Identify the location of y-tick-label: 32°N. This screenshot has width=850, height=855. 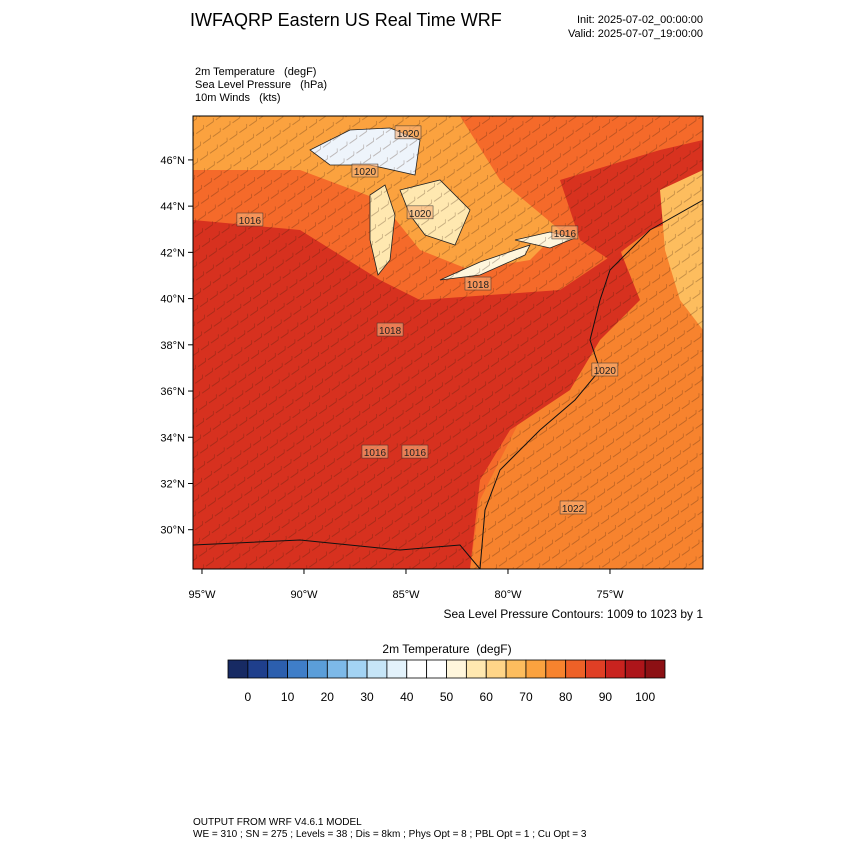
(172, 484).